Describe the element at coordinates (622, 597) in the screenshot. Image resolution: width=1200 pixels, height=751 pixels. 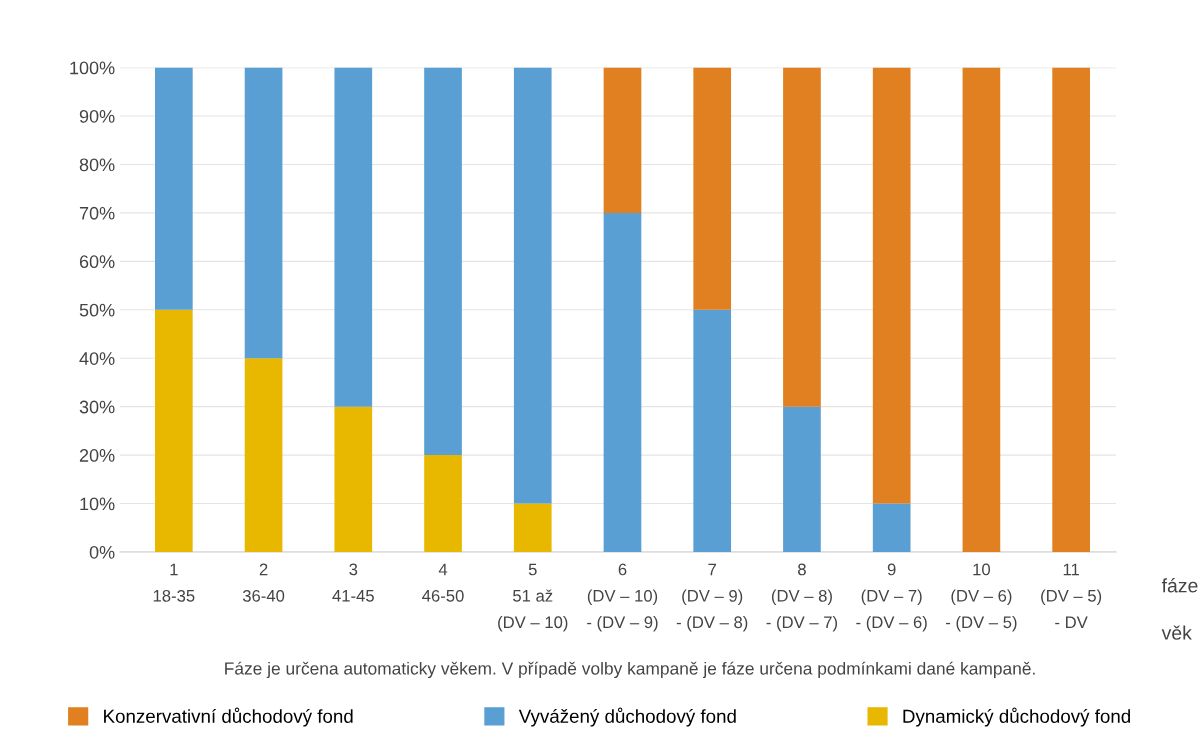
I see `x-tick-label: 6 (DV – 10) - (DV – 9)` at that location.